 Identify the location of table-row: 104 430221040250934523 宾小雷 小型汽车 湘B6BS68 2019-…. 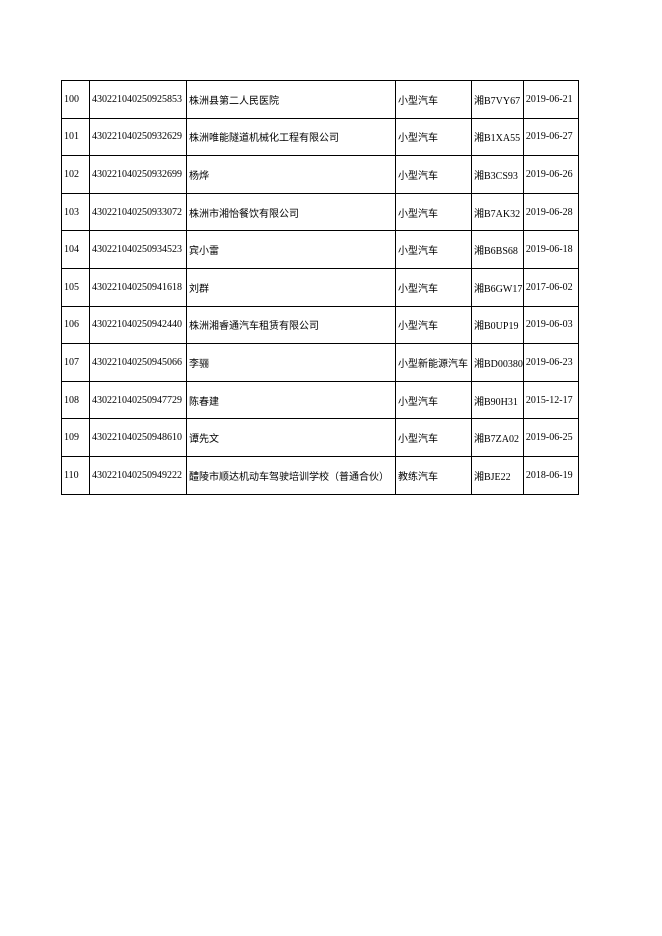
(320, 249).